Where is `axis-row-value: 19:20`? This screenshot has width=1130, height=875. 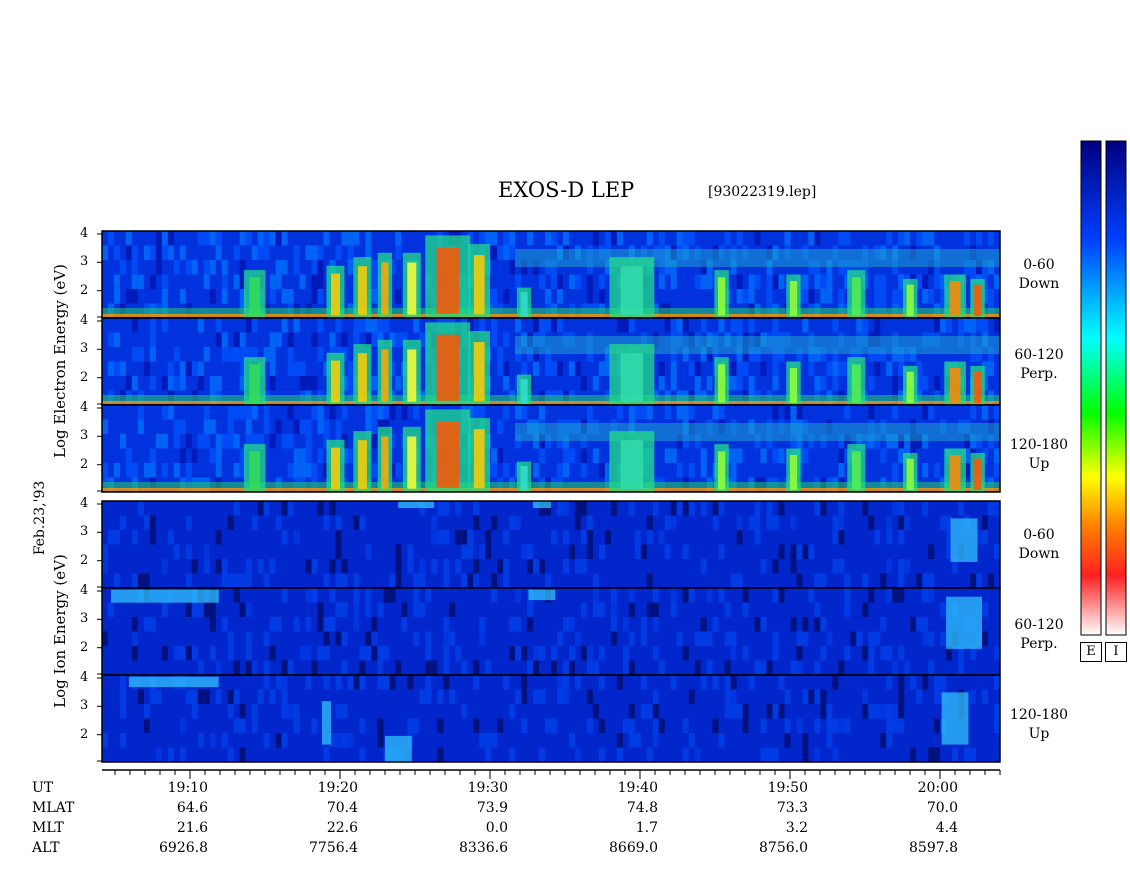
axis-row-value: 19:20 is located at coordinates (337, 788).